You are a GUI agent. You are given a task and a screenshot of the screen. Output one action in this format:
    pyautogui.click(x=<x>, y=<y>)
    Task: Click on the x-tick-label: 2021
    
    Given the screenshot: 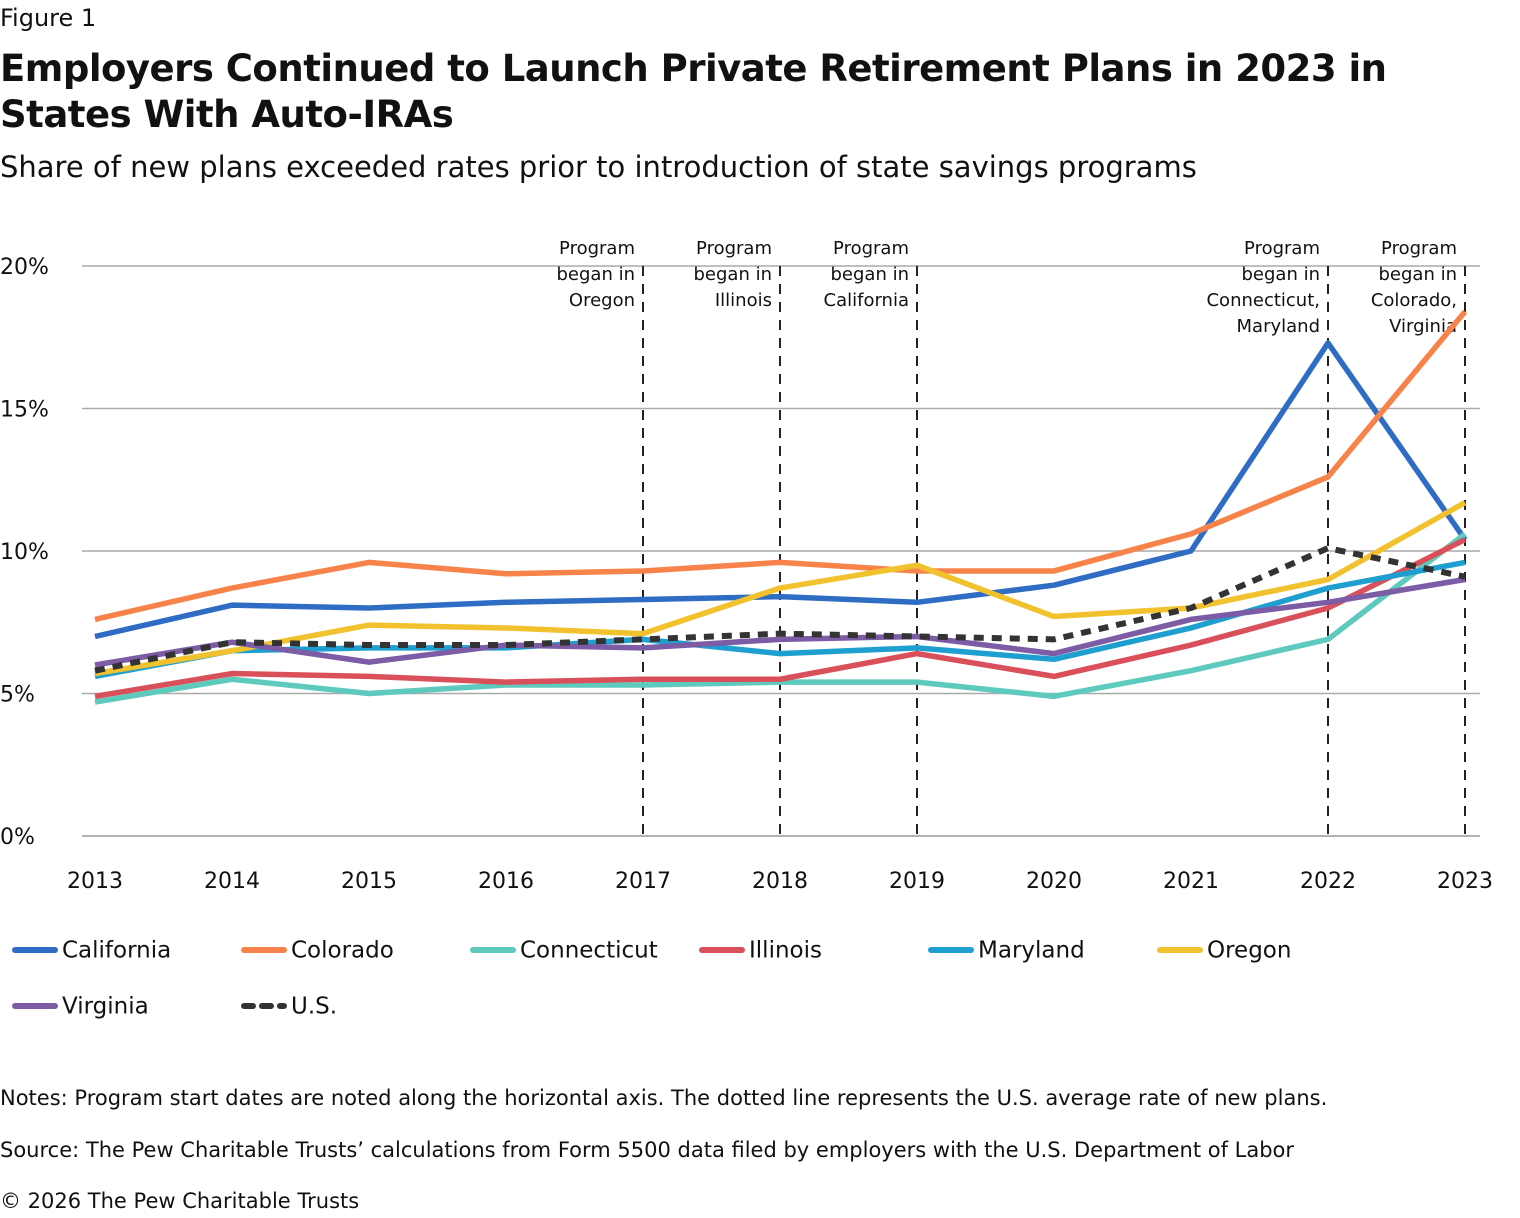 What is the action you would take?
    pyautogui.click(x=1191, y=881)
    